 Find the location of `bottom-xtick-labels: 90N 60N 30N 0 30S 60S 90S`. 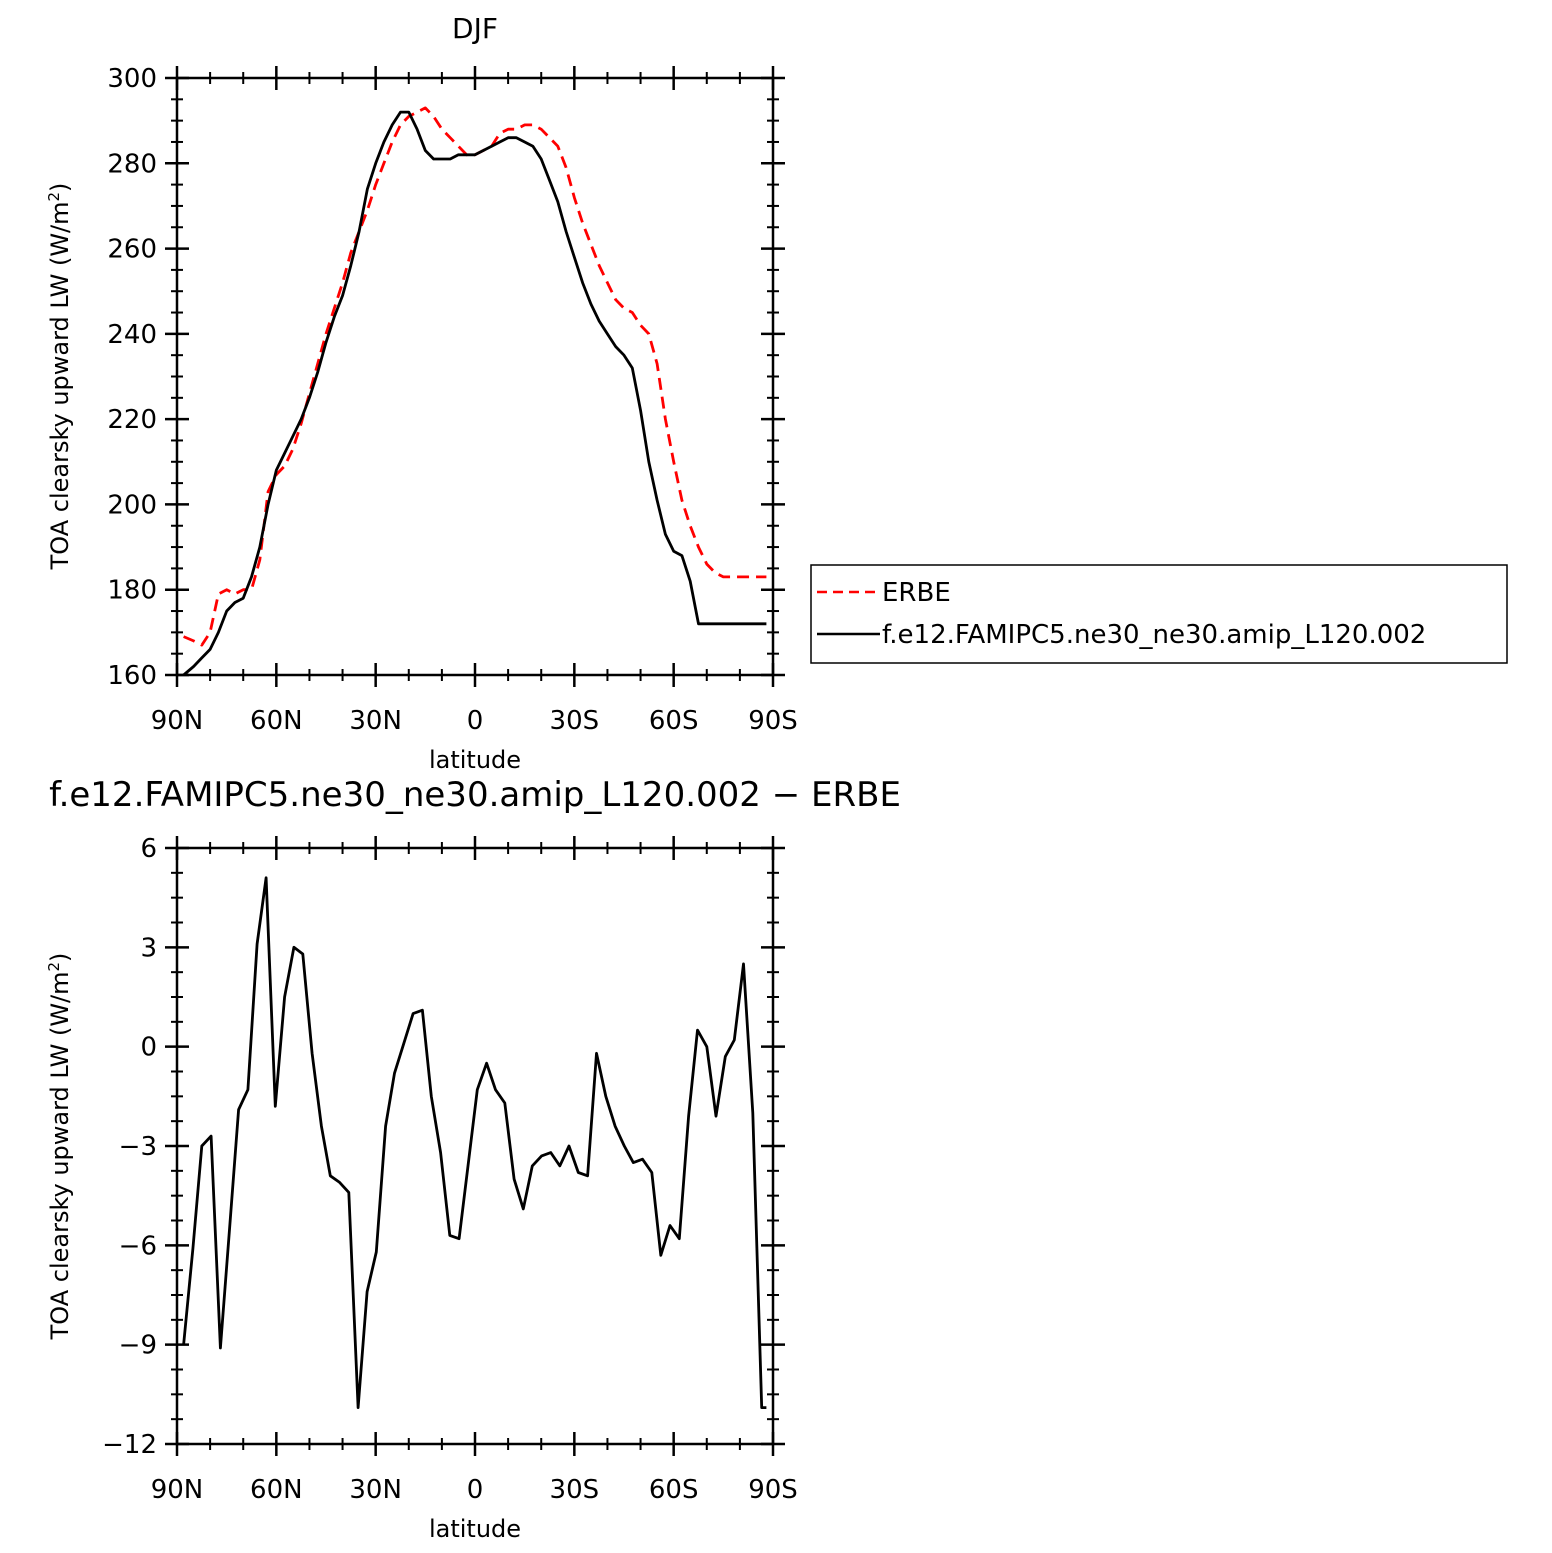

bottom-xtick-labels: 90N 60N 30N 0 30S 60S 90S is located at coordinates (474, 1490).